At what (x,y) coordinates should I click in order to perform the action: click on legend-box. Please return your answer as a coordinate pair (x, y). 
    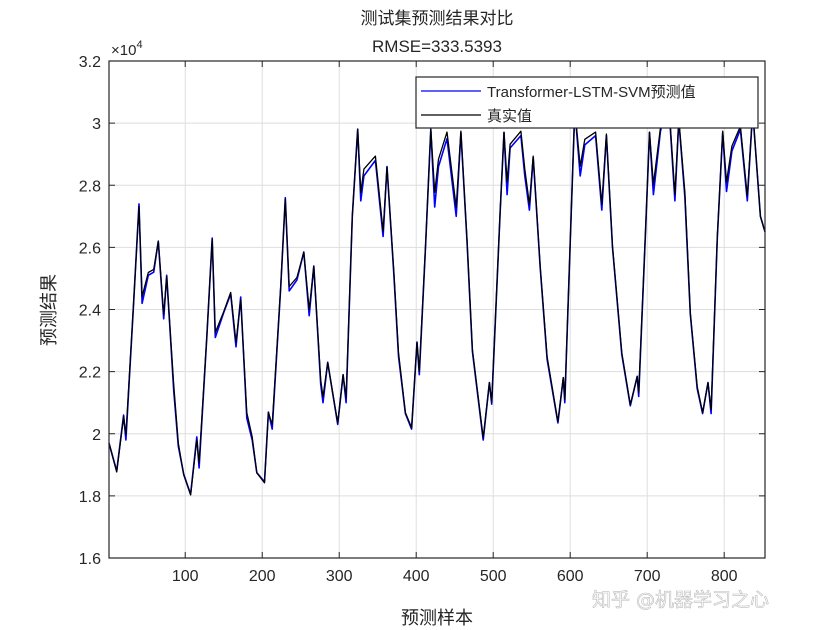
    Looking at the image, I should click on (587, 102).